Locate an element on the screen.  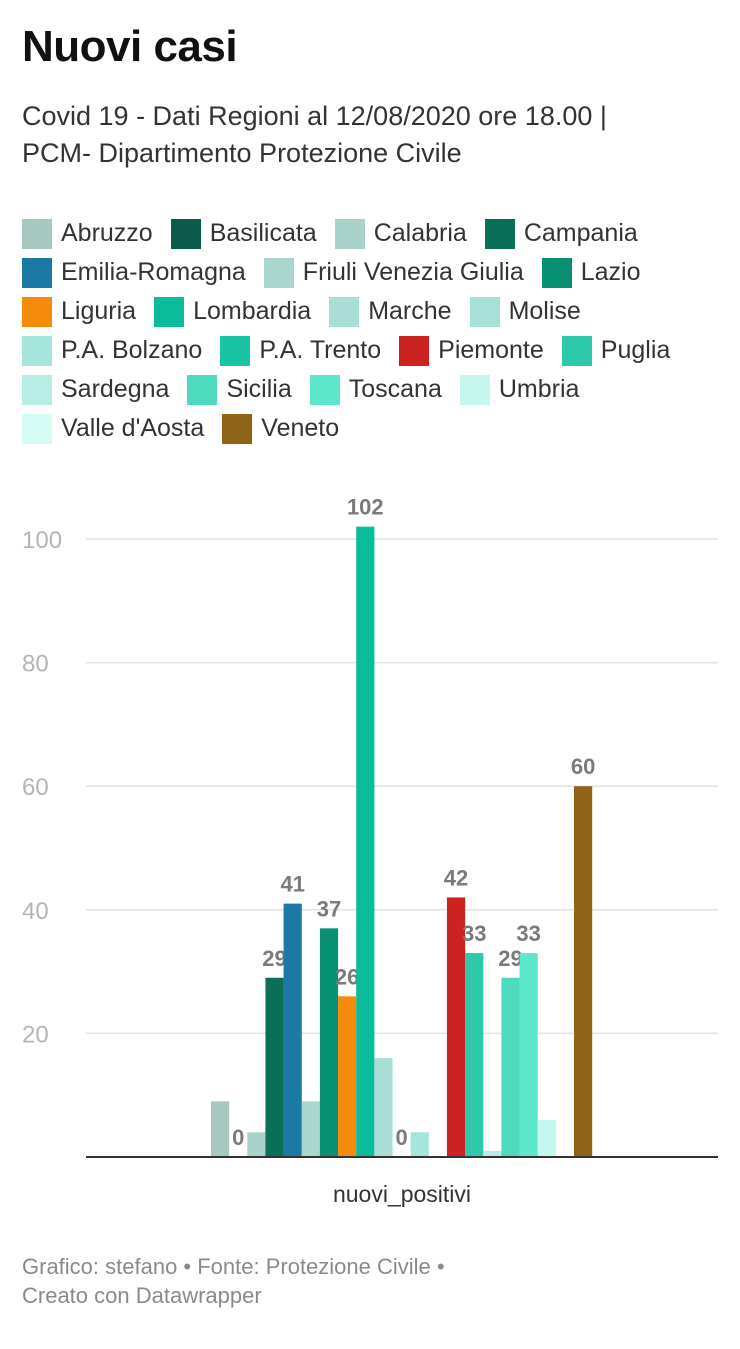
legend-item: Veneto is located at coordinates (280, 428).